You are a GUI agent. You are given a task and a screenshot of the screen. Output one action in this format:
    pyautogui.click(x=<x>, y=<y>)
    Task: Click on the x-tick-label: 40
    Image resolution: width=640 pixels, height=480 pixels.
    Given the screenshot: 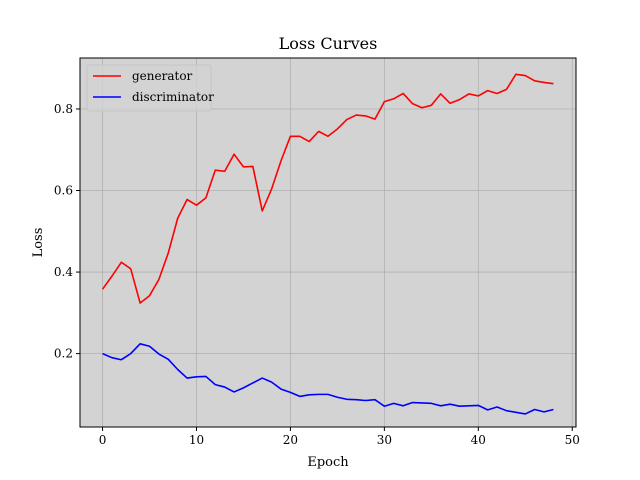 What is the action you would take?
    pyautogui.click(x=478, y=440)
    